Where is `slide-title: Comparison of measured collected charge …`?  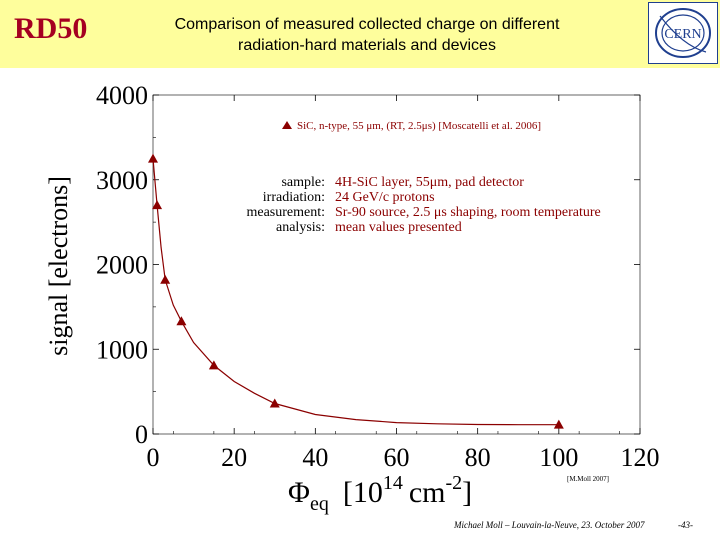 slide-title: Comparison of measured collected charge … is located at coordinates (367, 35).